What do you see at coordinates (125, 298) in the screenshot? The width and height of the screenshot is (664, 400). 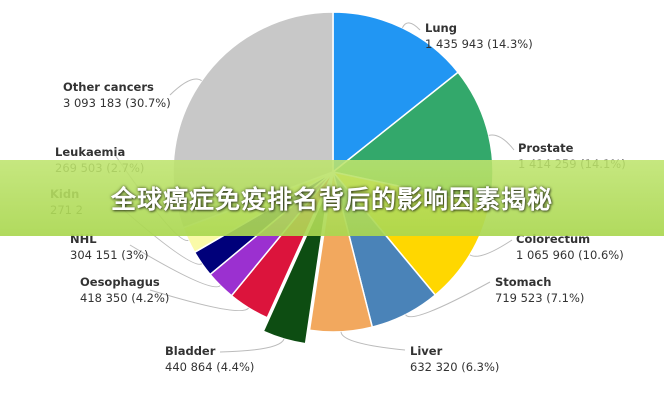 I see `slice-value: 418 350 (4.2%)` at bounding box center [125, 298].